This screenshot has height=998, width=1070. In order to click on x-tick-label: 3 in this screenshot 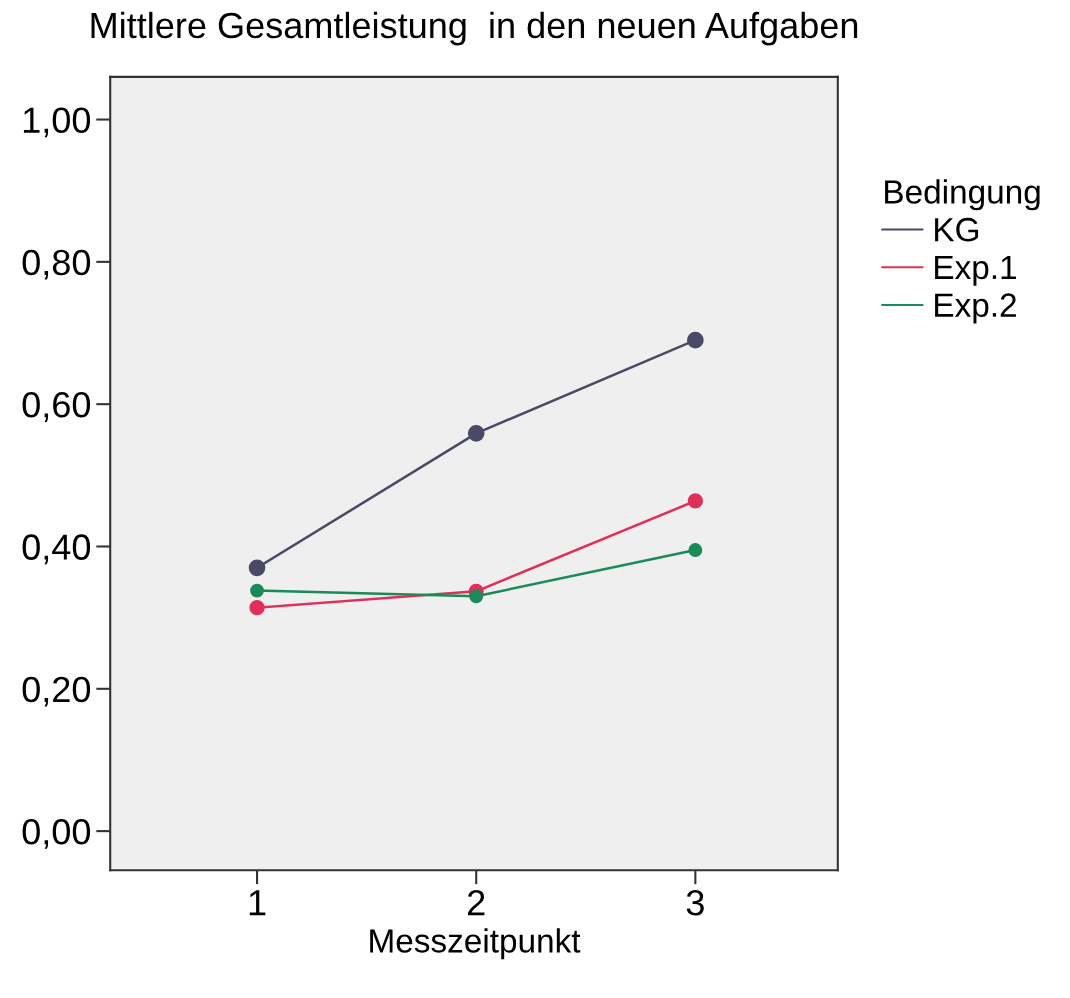, I will do `click(695, 902)`.